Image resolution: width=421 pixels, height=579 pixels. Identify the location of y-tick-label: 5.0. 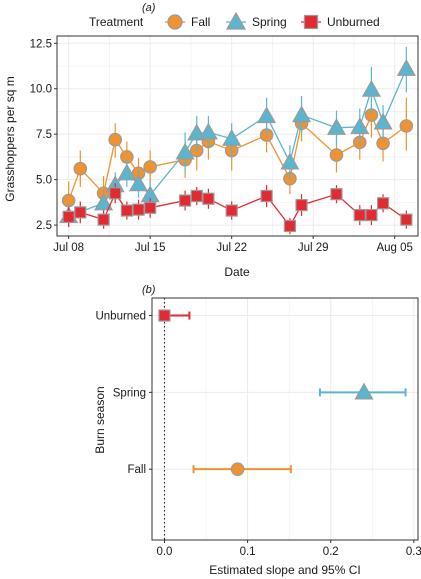
(44, 181).